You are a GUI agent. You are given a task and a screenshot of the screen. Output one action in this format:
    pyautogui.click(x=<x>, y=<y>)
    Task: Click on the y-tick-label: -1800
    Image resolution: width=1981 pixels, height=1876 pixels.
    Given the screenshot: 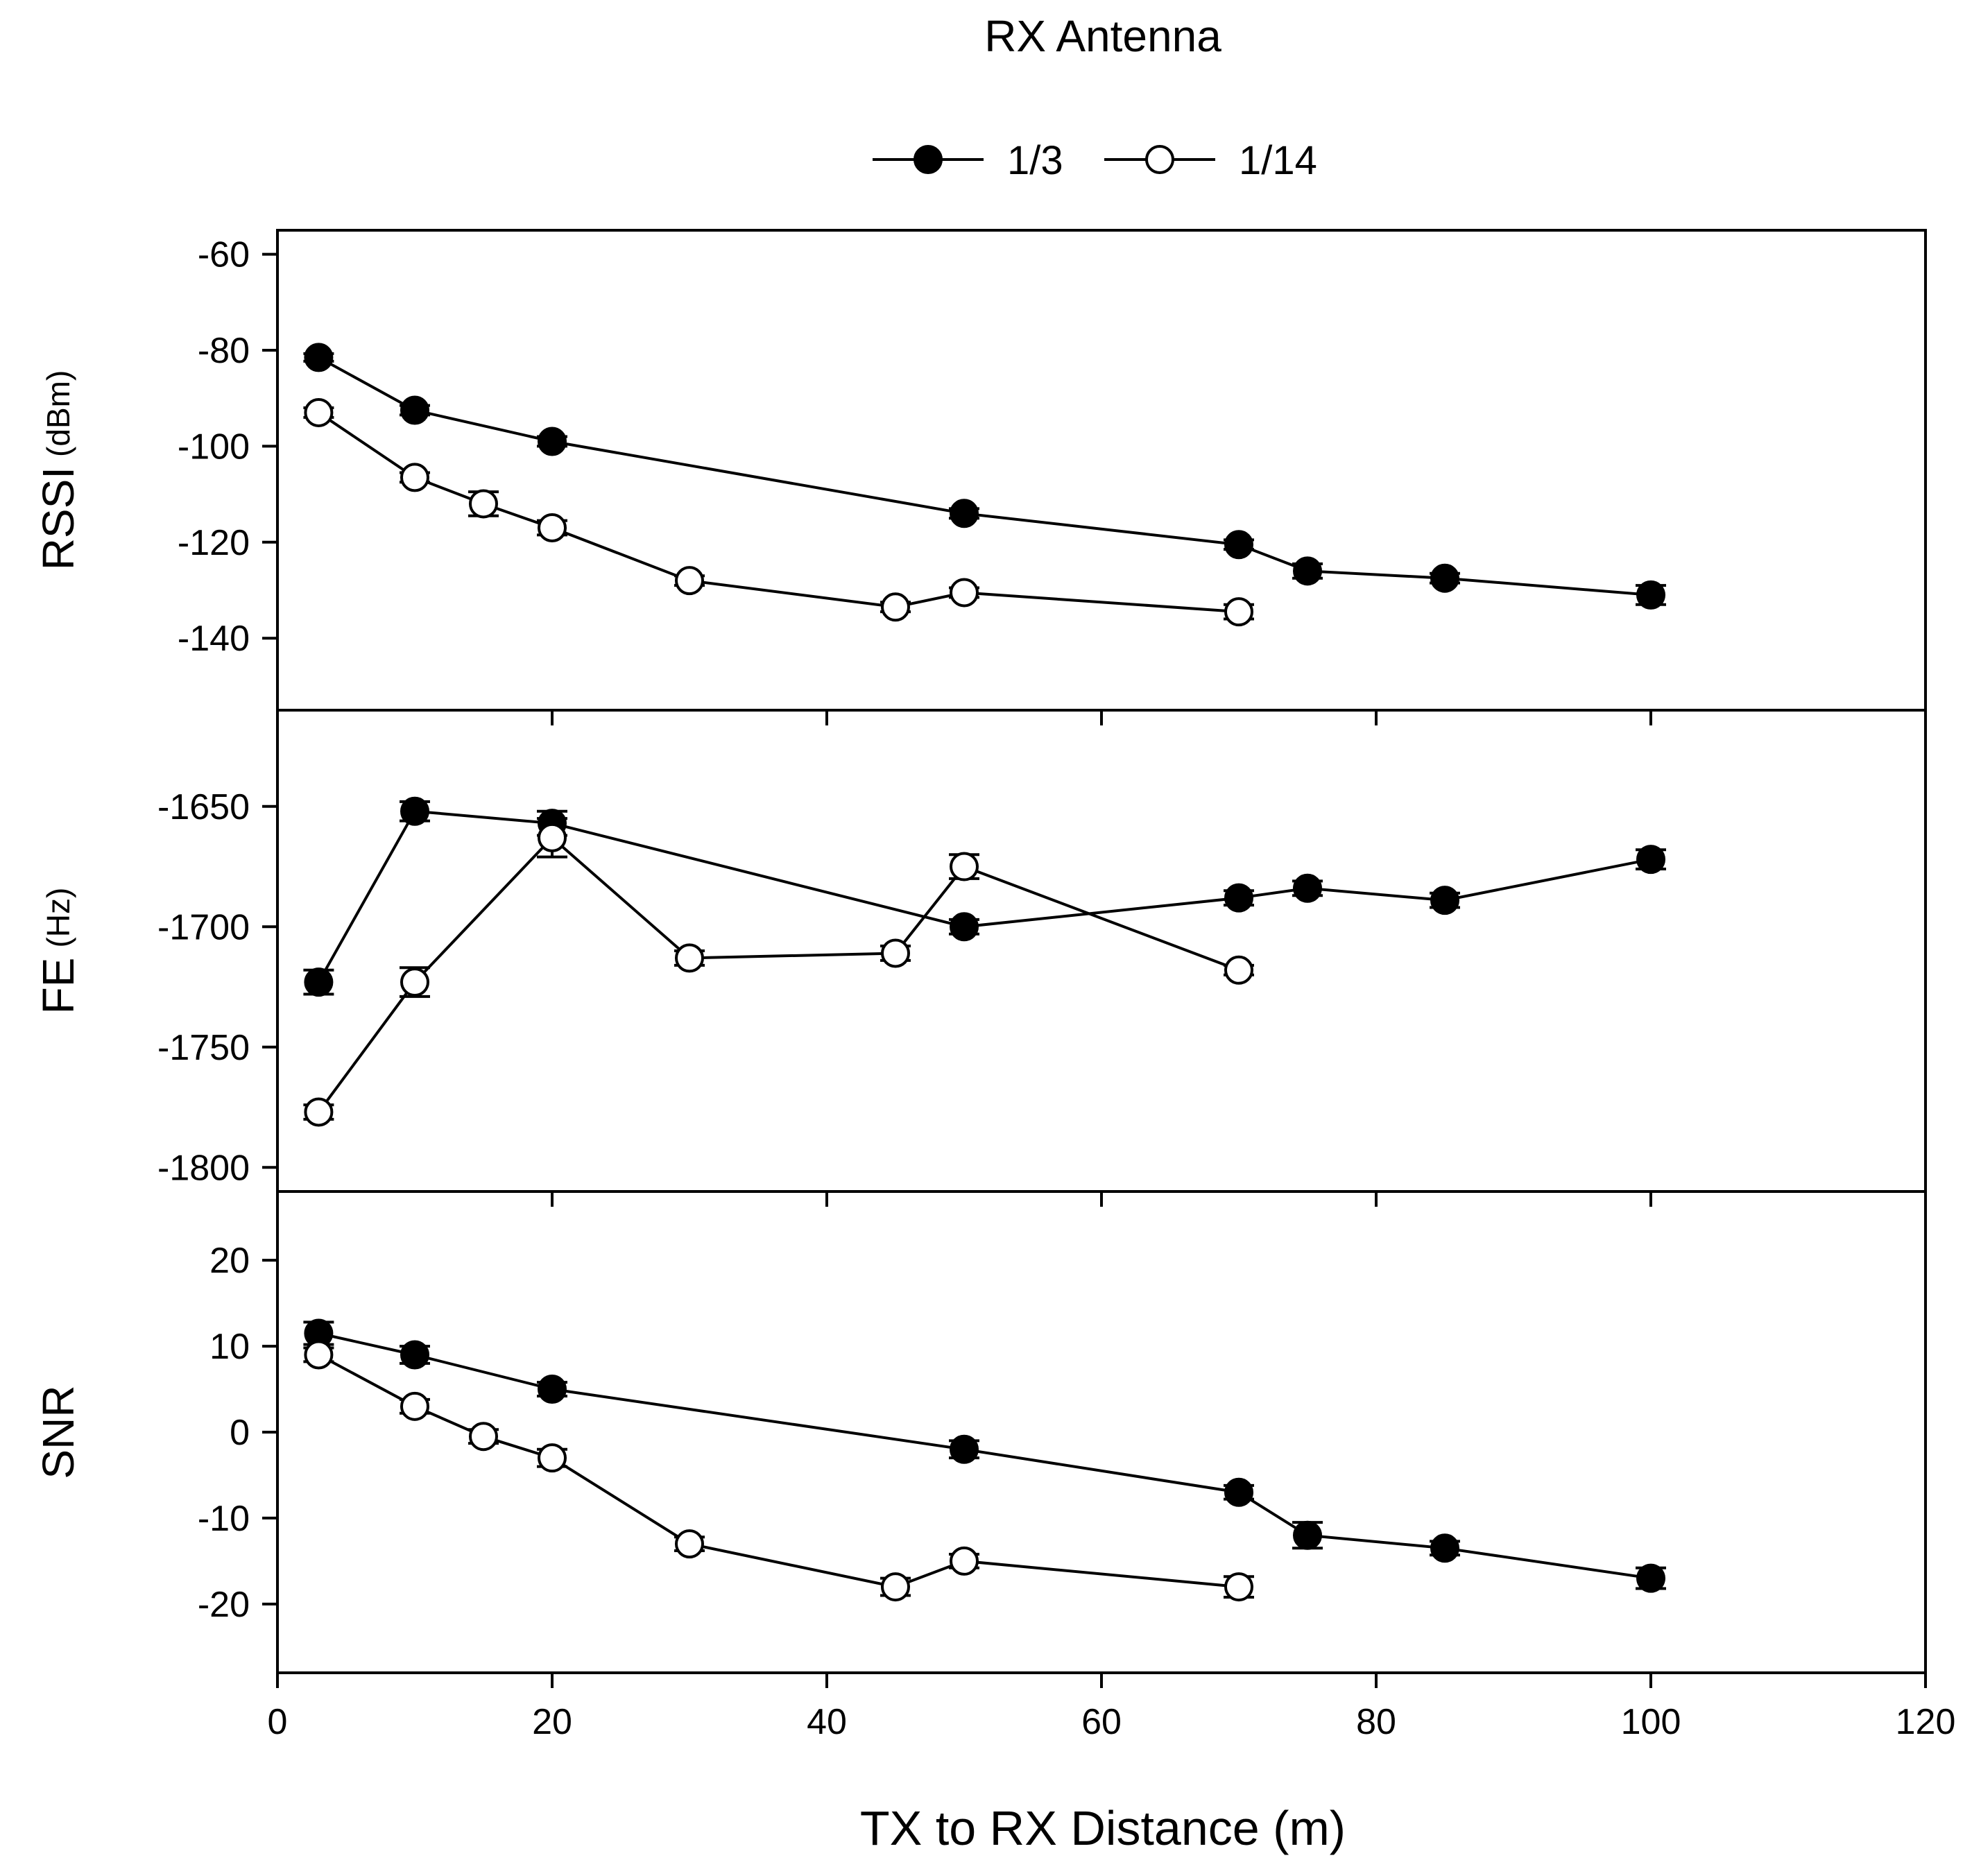 What is the action you would take?
    pyautogui.click(x=203, y=1168)
    